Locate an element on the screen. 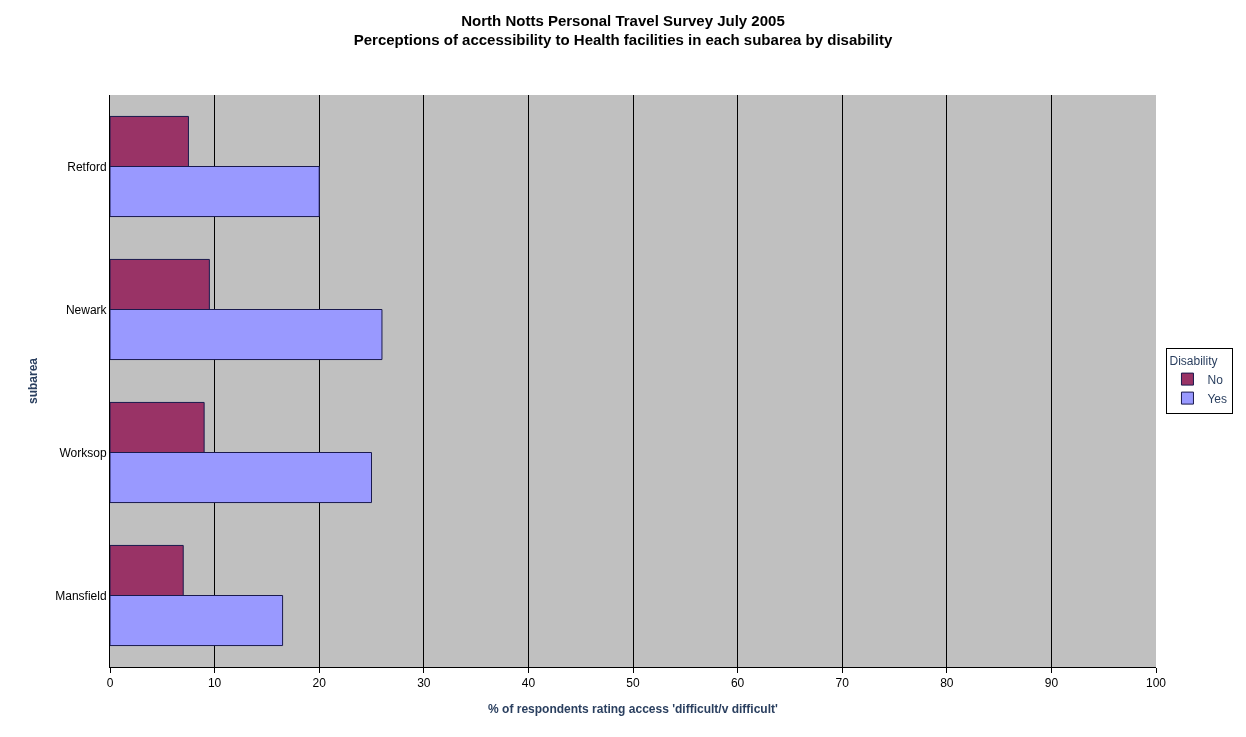 The image size is (1246, 737). chart-subtitle: Perceptions of accessibility to Health facilities in each subarea by disability is located at coordinates (623, 40).